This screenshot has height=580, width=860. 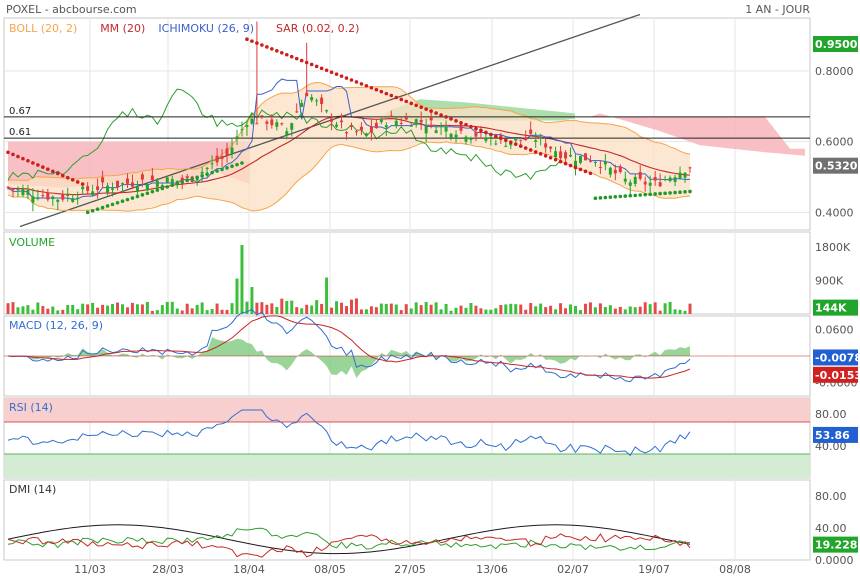 What do you see at coordinates (832, 435) in the screenshot?
I see `rsi-badge: 53.86` at bounding box center [832, 435].